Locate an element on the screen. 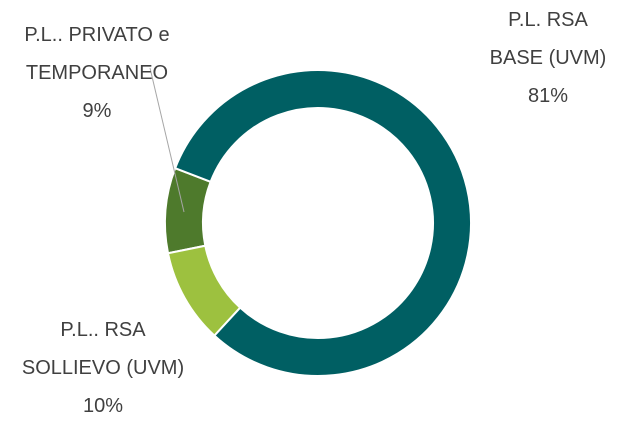  label: P.L.. PRIVATO e TEMPORANEO 9% is located at coordinates (103, 73).